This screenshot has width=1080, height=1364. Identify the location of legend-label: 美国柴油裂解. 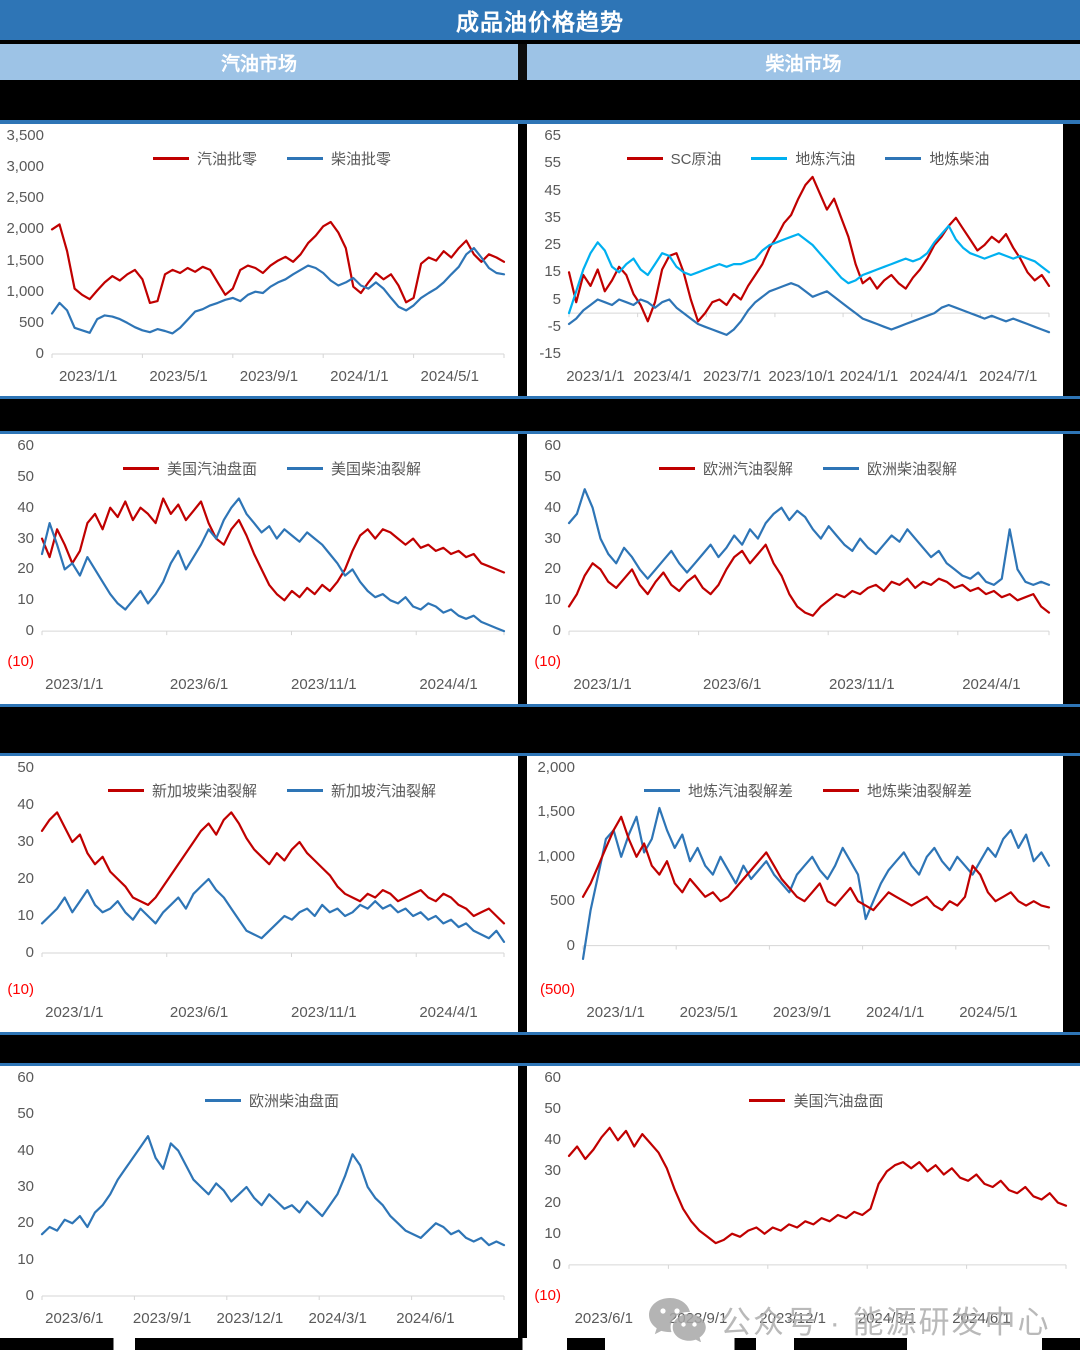
(376, 469).